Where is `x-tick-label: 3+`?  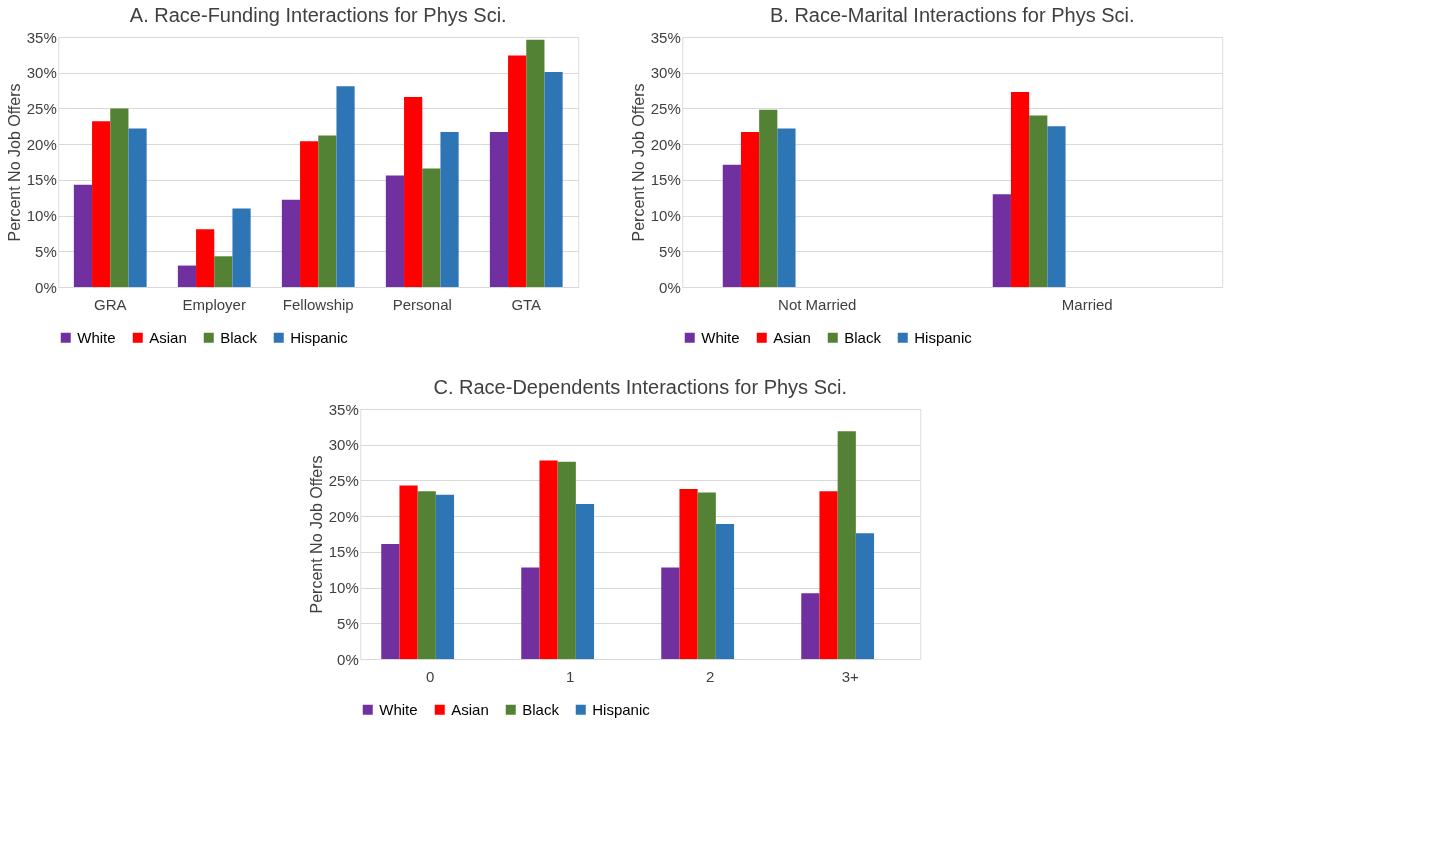
x-tick-label: 3+ is located at coordinates (850, 676).